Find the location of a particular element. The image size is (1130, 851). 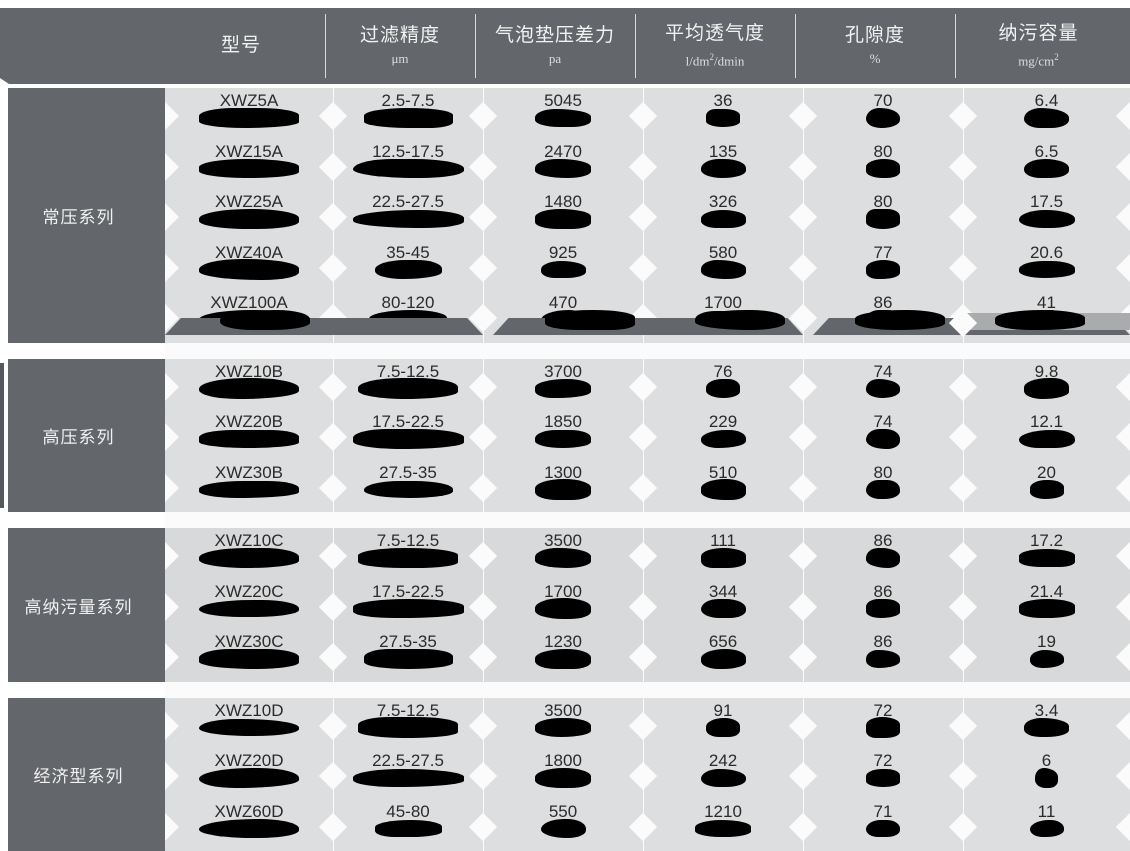

table-cell: 20.6 is located at coordinates (1046, 253).